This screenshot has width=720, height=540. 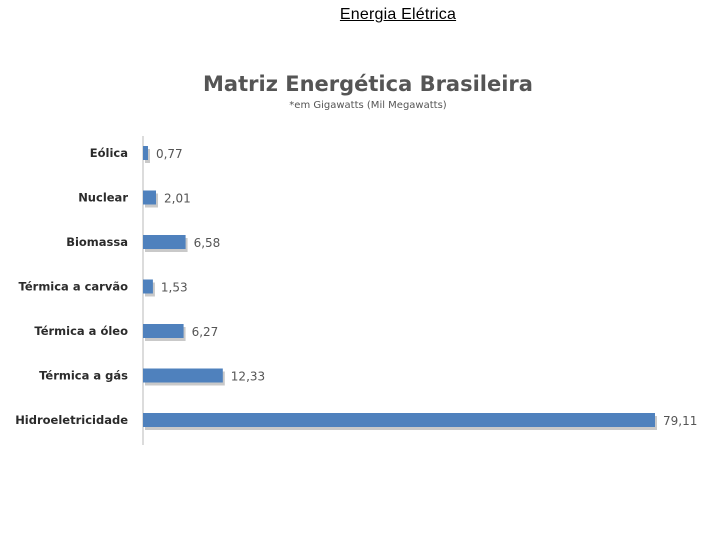 What do you see at coordinates (97, 242) in the screenshot?
I see `category-label: Biomassa` at bounding box center [97, 242].